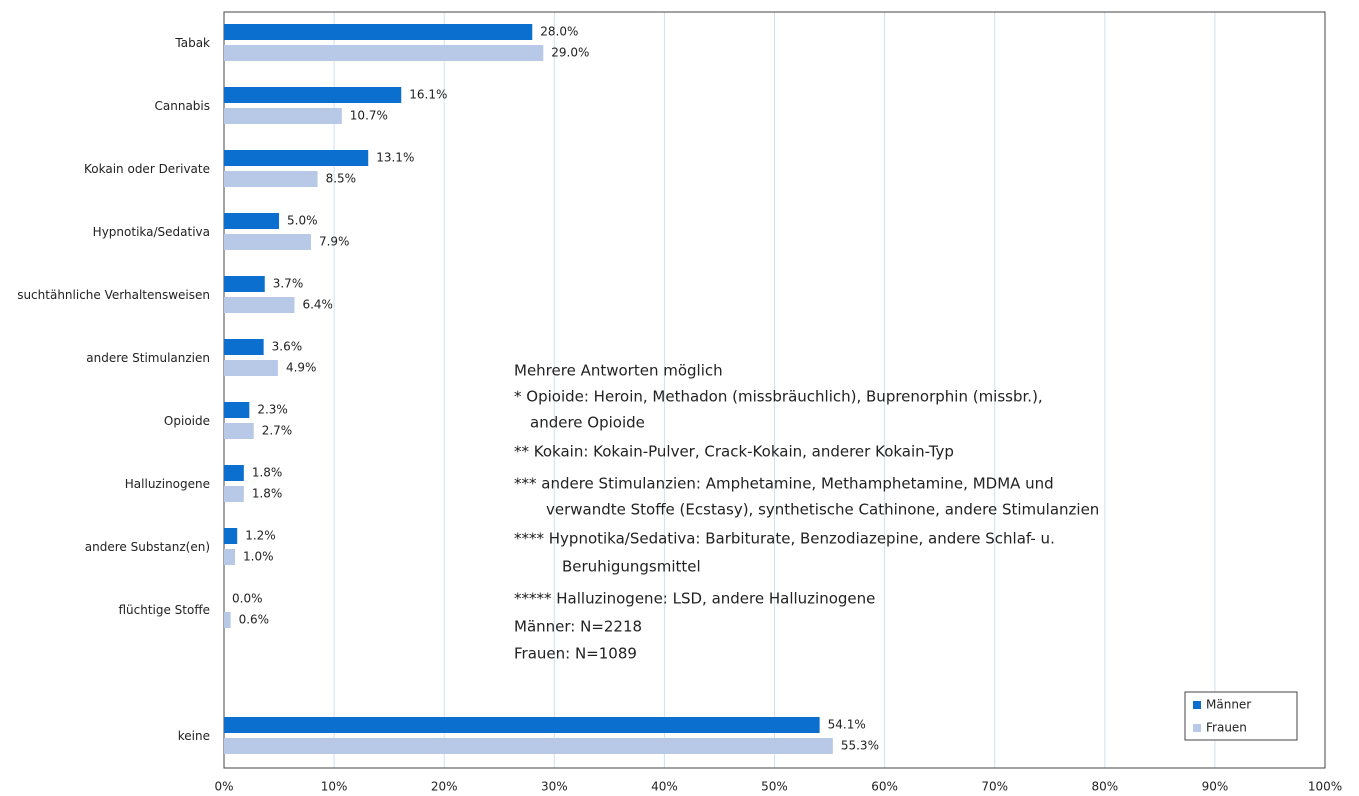 The width and height of the screenshot is (1359, 796). What do you see at coordinates (1104, 787) in the screenshot?
I see `x-tick-label: 80%` at bounding box center [1104, 787].